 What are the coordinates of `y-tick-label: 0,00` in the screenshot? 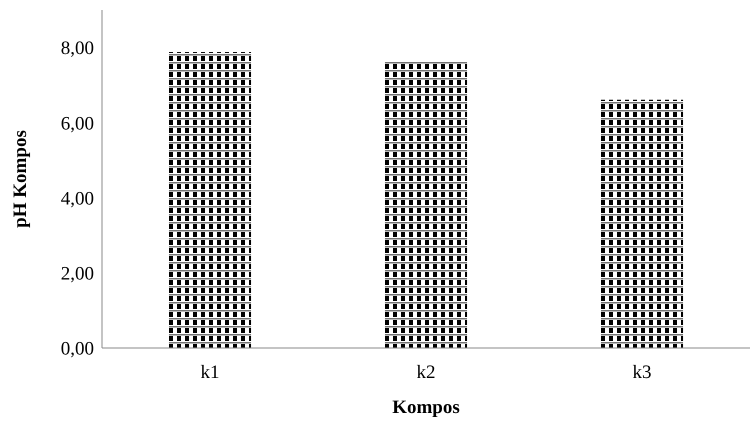 It's located at (77, 349).